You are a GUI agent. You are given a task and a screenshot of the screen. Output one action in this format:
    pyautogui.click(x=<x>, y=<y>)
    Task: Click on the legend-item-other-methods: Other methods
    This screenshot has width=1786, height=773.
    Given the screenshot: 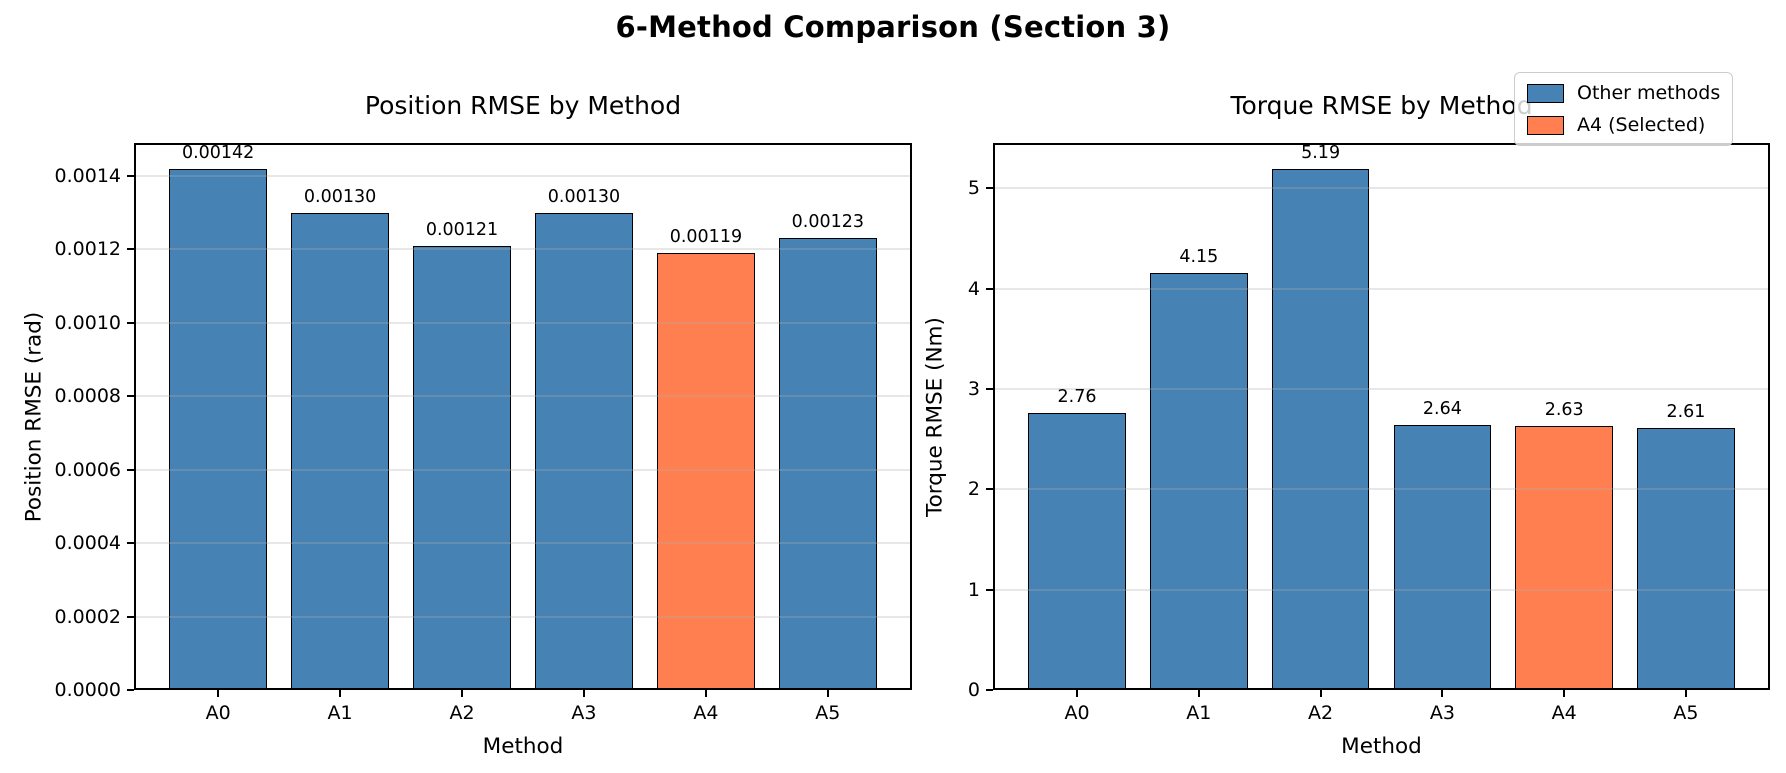 What is the action you would take?
    pyautogui.click(x=1623, y=93)
    